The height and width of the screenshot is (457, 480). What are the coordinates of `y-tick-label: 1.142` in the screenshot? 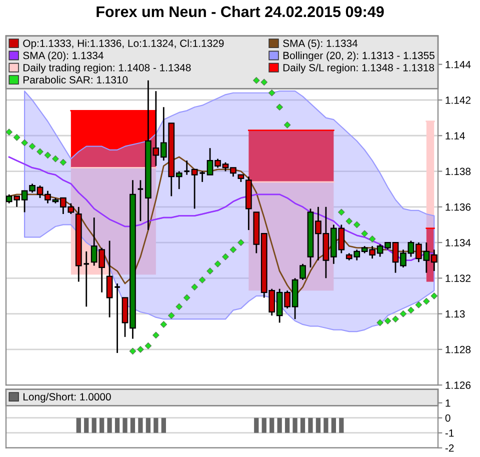 It's located at (458, 100).